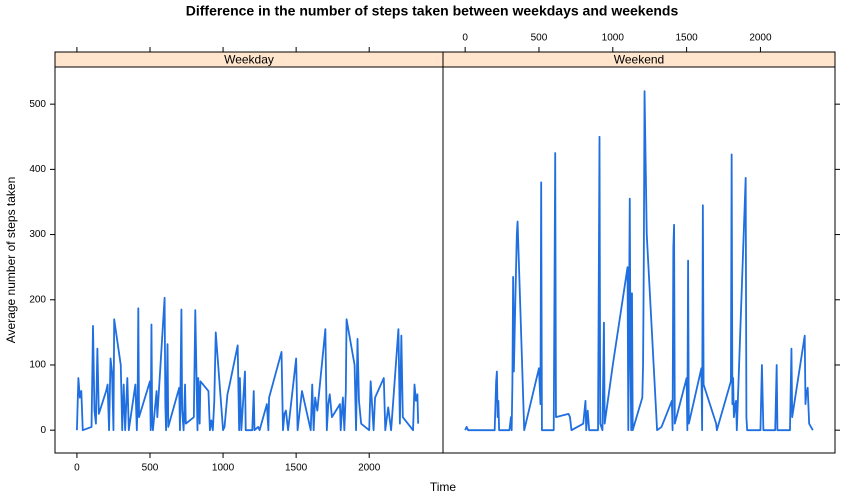 The height and width of the screenshot is (504, 864). What do you see at coordinates (37, 104) in the screenshot?
I see `y-tick-label: 500` at bounding box center [37, 104].